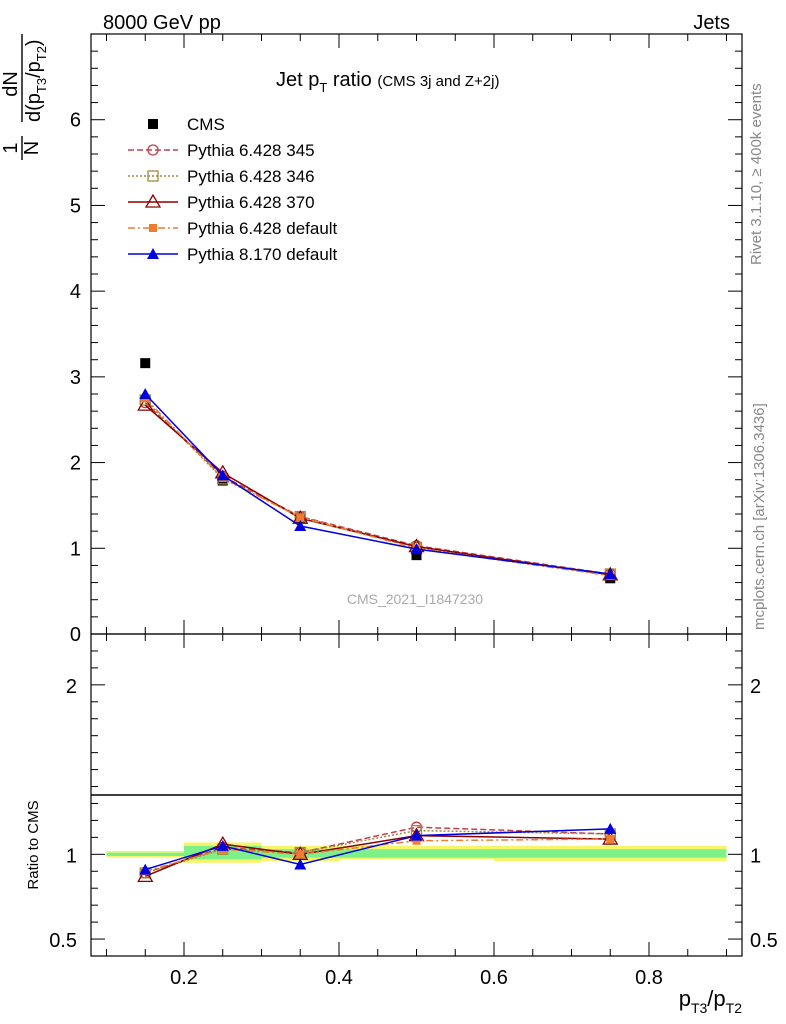 The width and height of the screenshot is (786, 1024). I want to click on p6def-line, so click(377, 487).